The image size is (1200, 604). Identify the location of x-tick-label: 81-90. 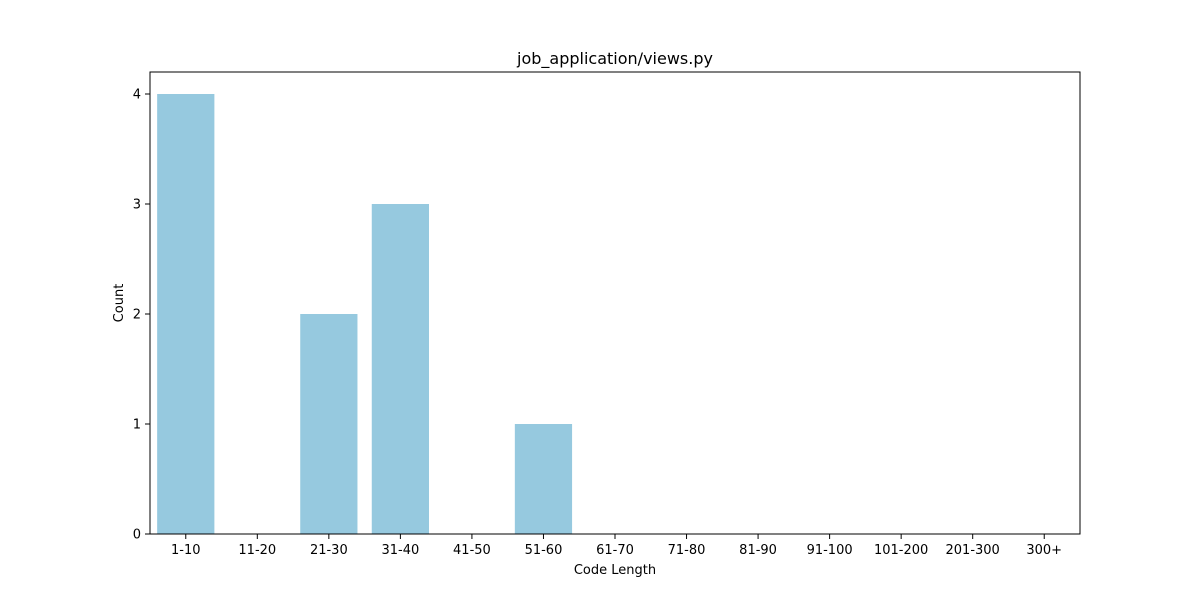
(758, 550).